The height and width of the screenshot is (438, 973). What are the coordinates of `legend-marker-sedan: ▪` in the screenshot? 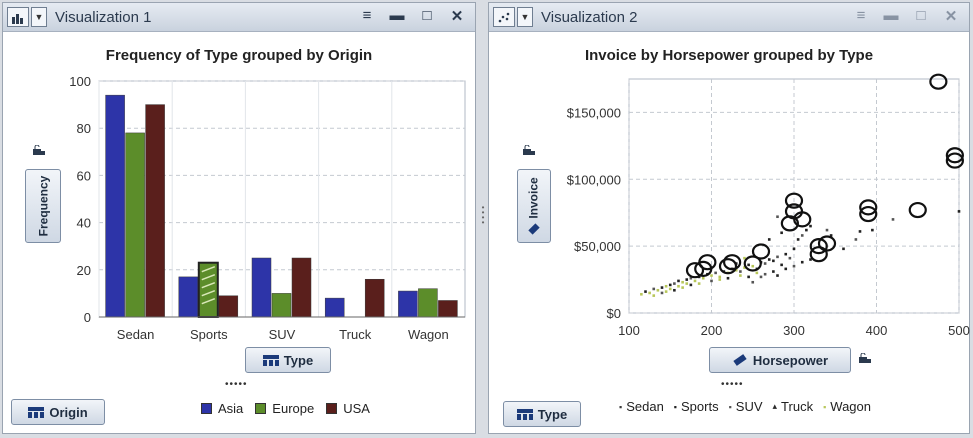 It's located at (621, 406).